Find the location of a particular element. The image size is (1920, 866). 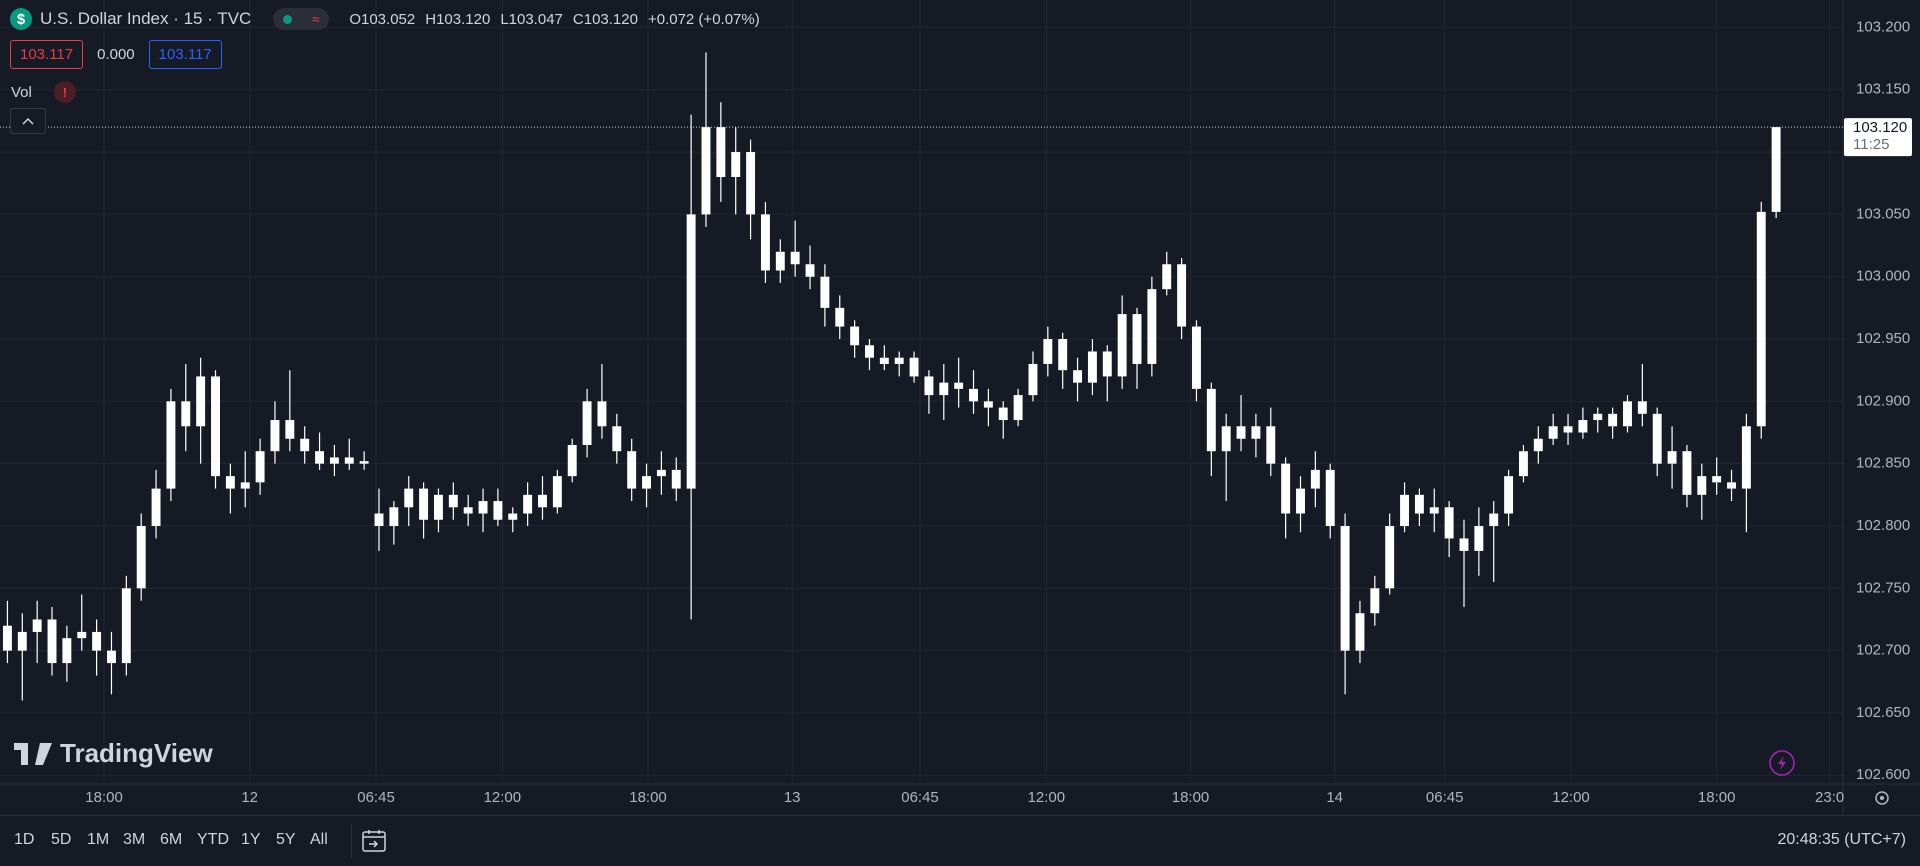

buy-price: 103.117 is located at coordinates (185, 54).